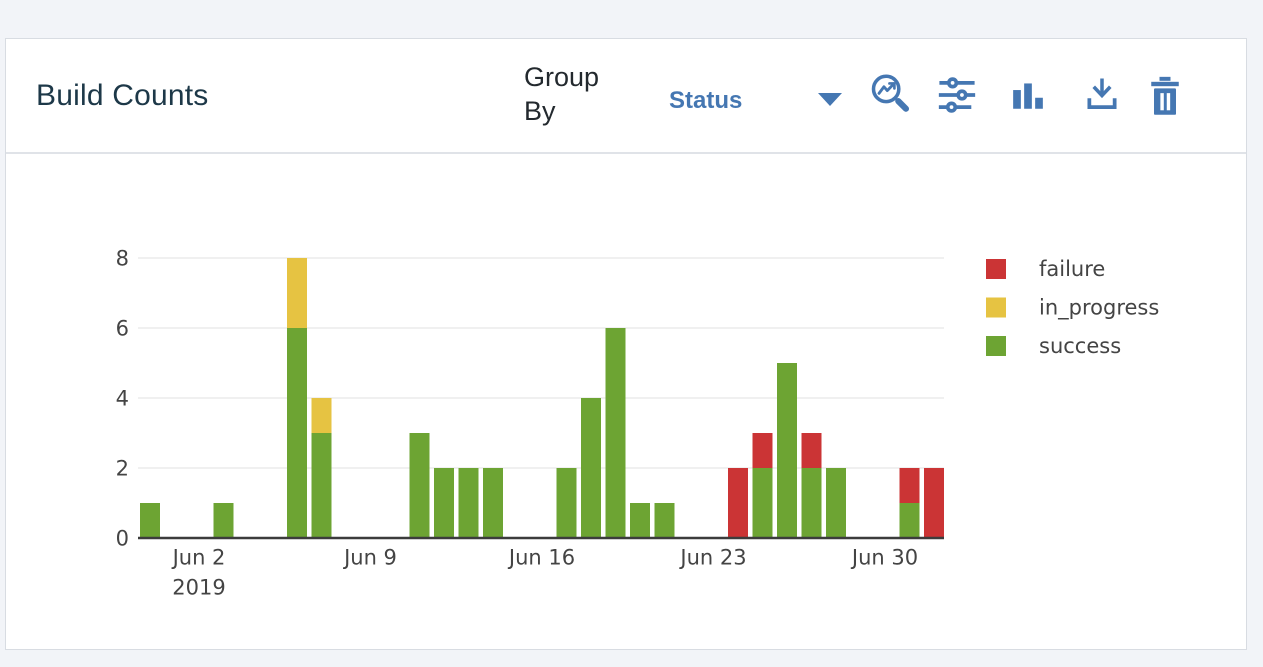  I want to click on legend-item: success, so click(1053, 346).